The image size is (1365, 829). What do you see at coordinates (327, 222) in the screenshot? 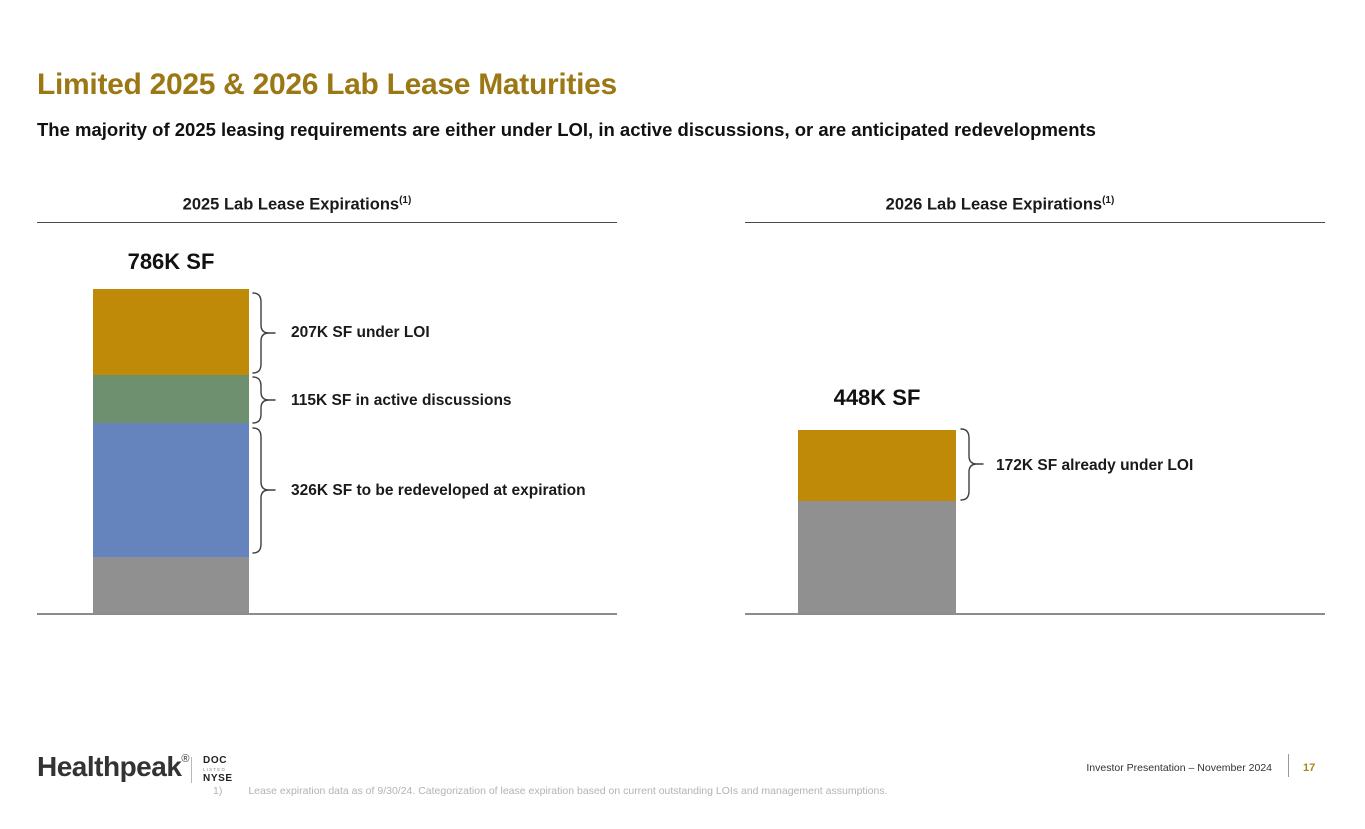
I see `chart-title-underline-2025` at bounding box center [327, 222].